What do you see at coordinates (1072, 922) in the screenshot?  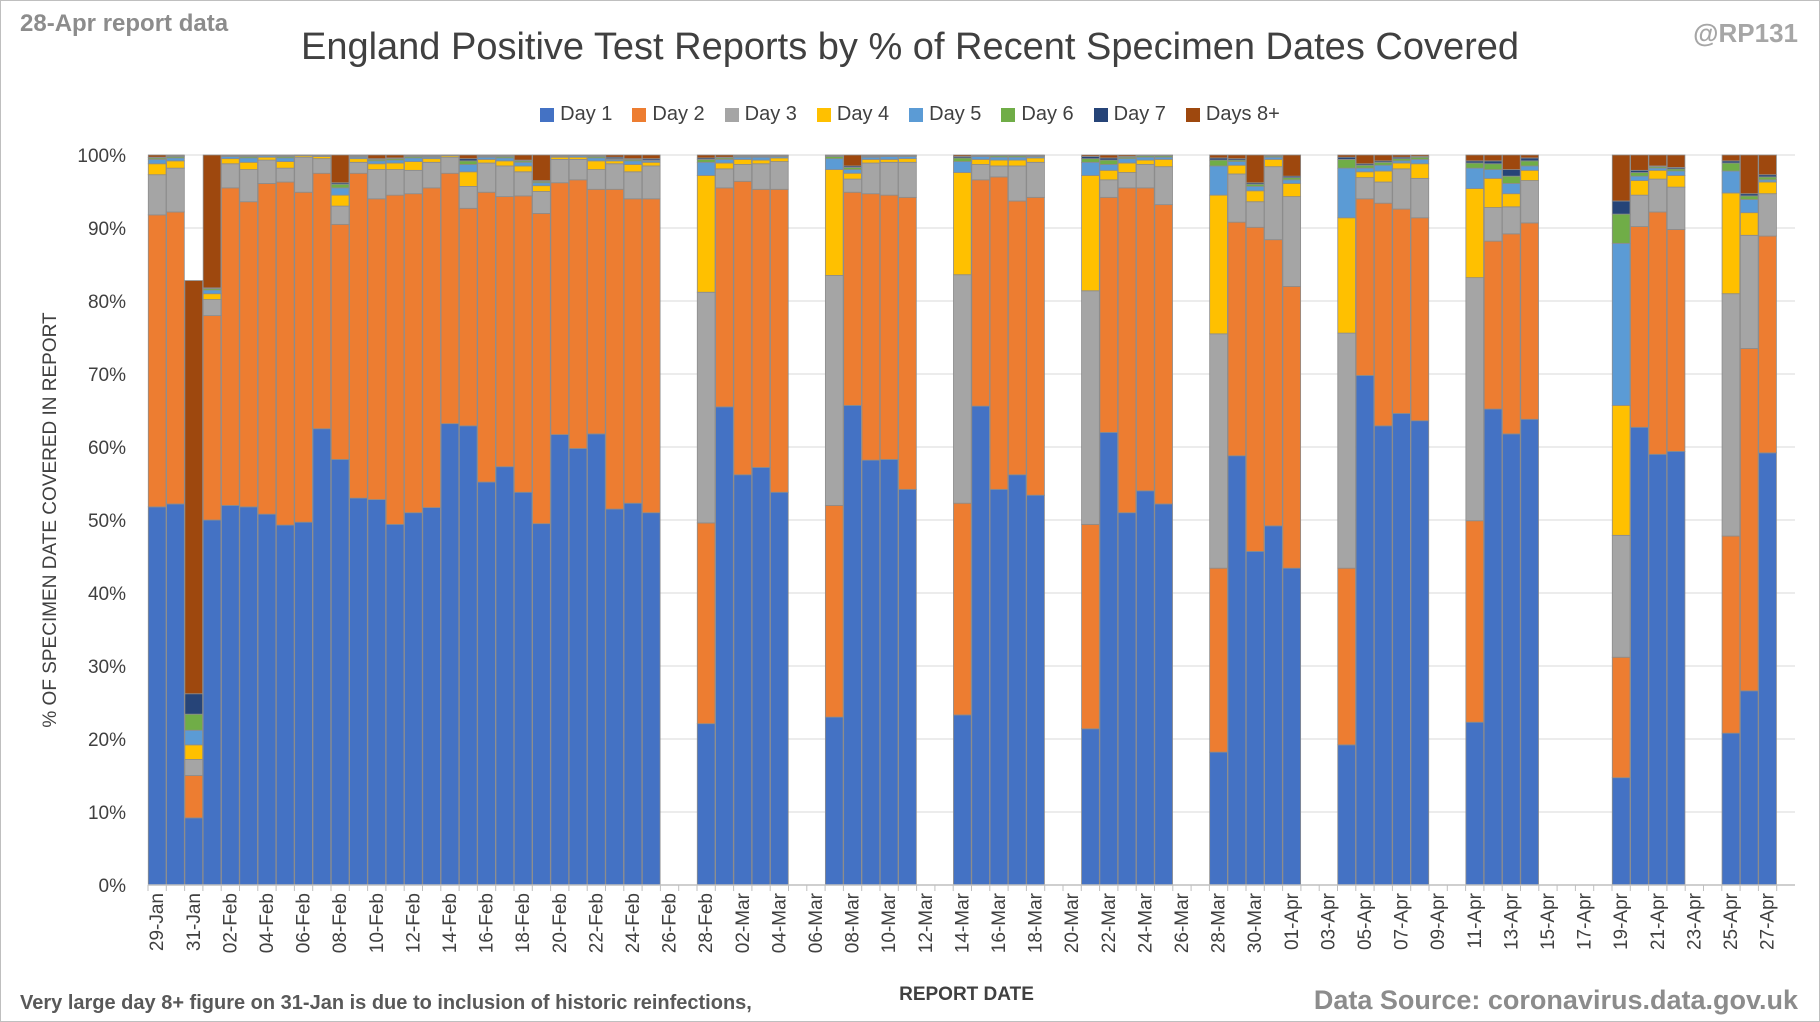 I see `x-tick-label: 20-Mar` at bounding box center [1072, 922].